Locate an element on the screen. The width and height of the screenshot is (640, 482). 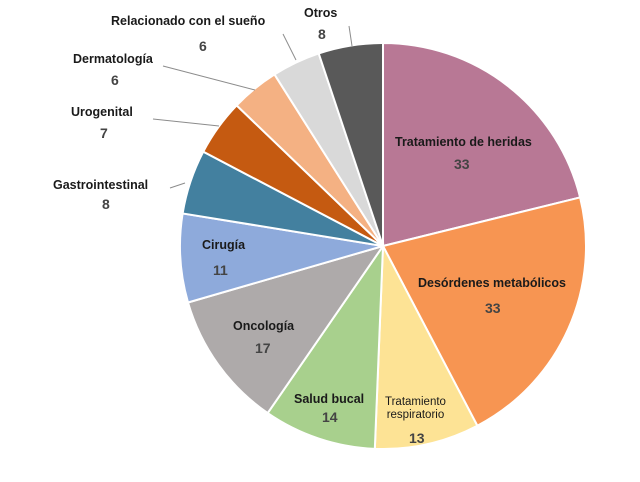
leader-line-gastrointestinal is located at coordinates (177, 185).